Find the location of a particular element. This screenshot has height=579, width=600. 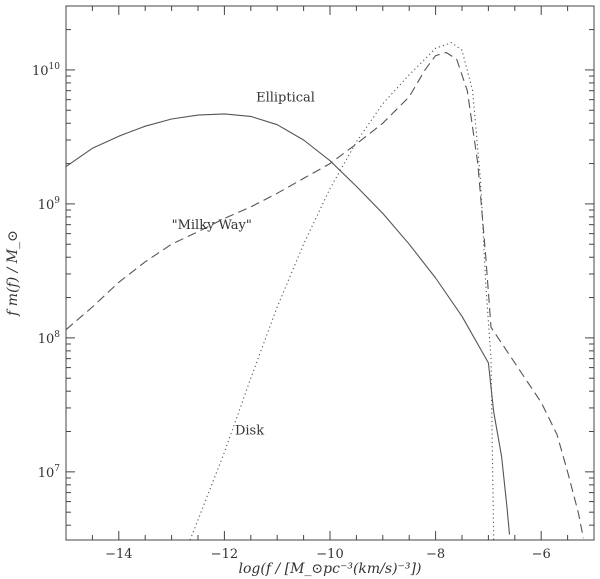

y-tick-label: 109 is located at coordinates (49, 204).